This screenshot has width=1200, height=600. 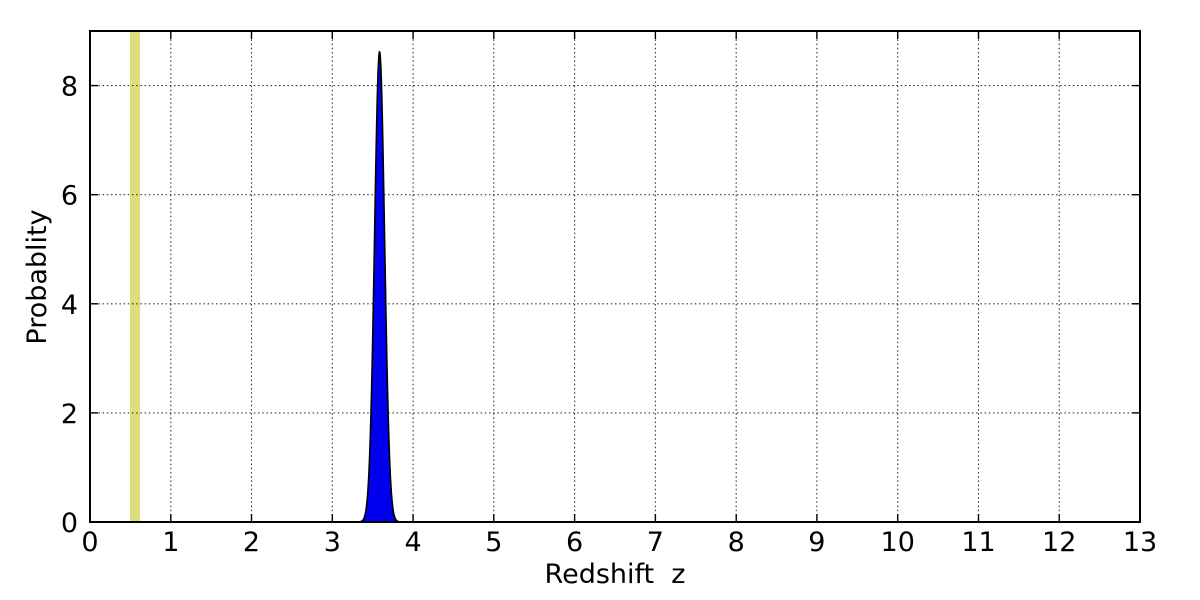 What do you see at coordinates (89, 542) in the screenshot?
I see `x-tick-label: 0` at bounding box center [89, 542].